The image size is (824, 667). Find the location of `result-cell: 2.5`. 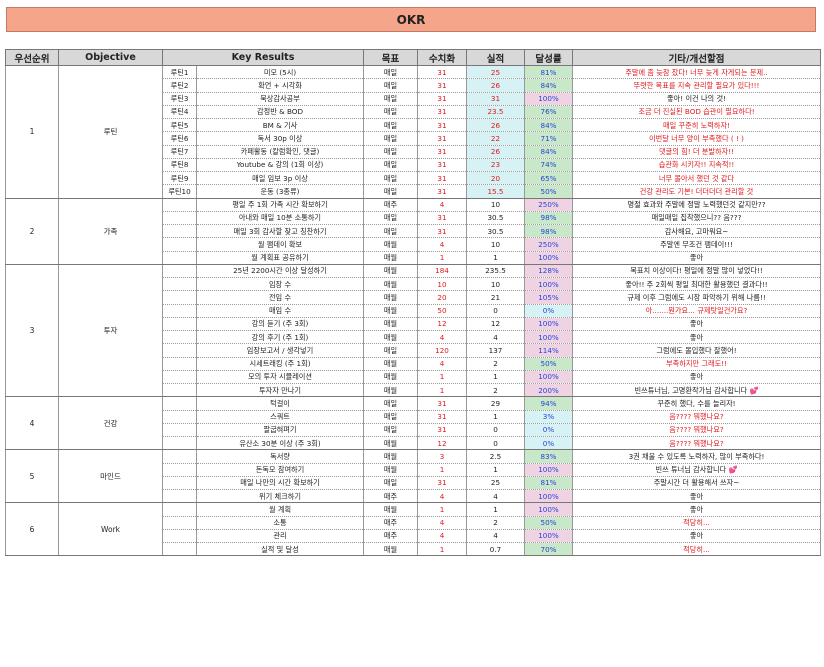

result-cell: 2.5 is located at coordinates (495, 456).